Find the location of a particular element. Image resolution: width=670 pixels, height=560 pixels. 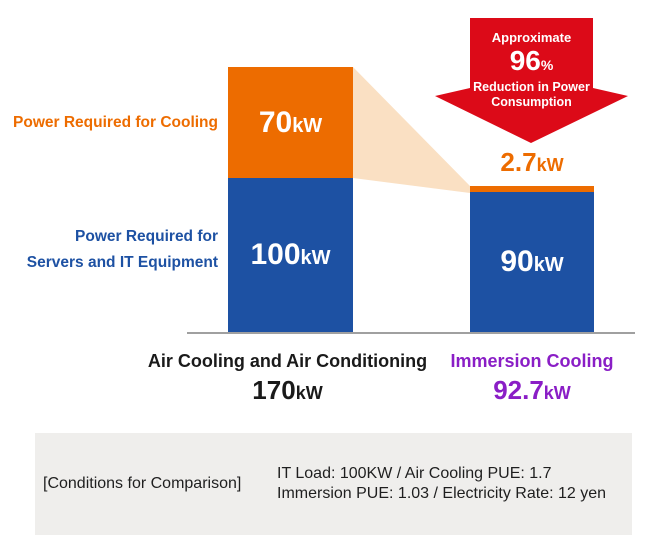

callout-percentage: 96% is located at coordinates (531, 63).